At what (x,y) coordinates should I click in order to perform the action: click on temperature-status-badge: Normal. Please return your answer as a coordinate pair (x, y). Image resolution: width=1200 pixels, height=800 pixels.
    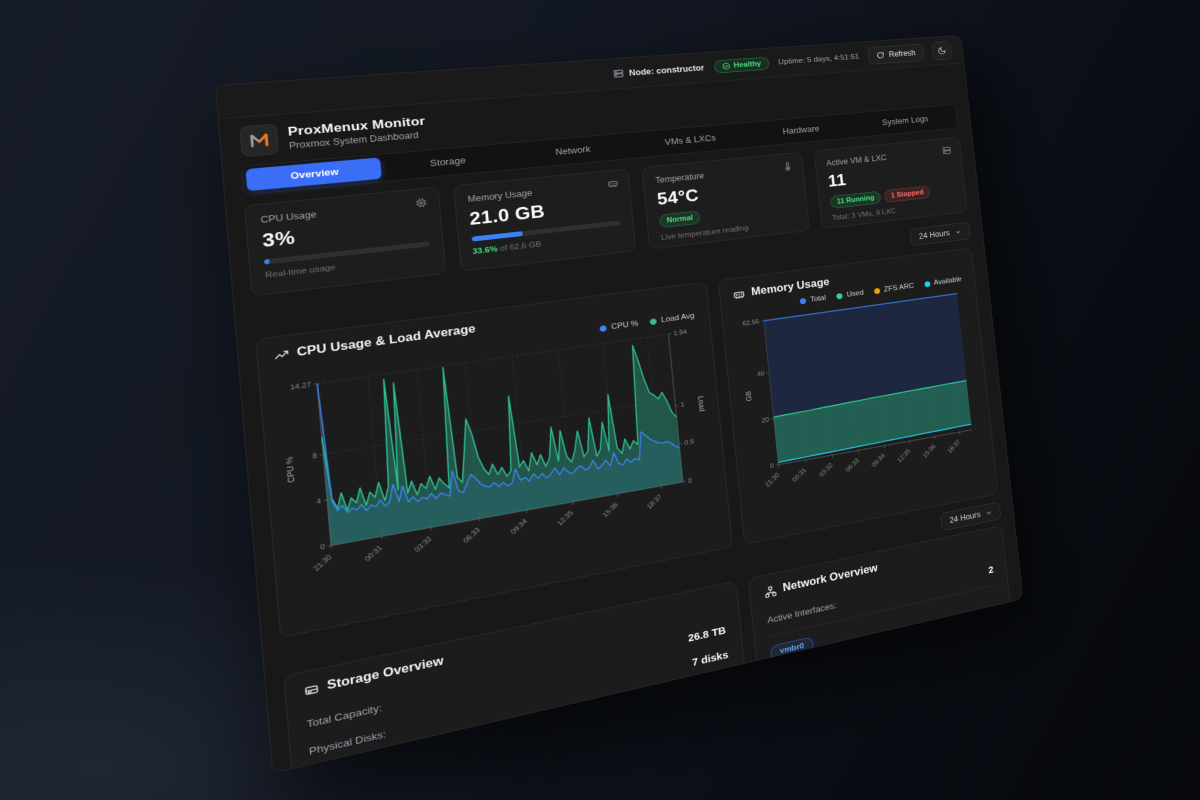
    Looking at the image, I should click on (679, 219).